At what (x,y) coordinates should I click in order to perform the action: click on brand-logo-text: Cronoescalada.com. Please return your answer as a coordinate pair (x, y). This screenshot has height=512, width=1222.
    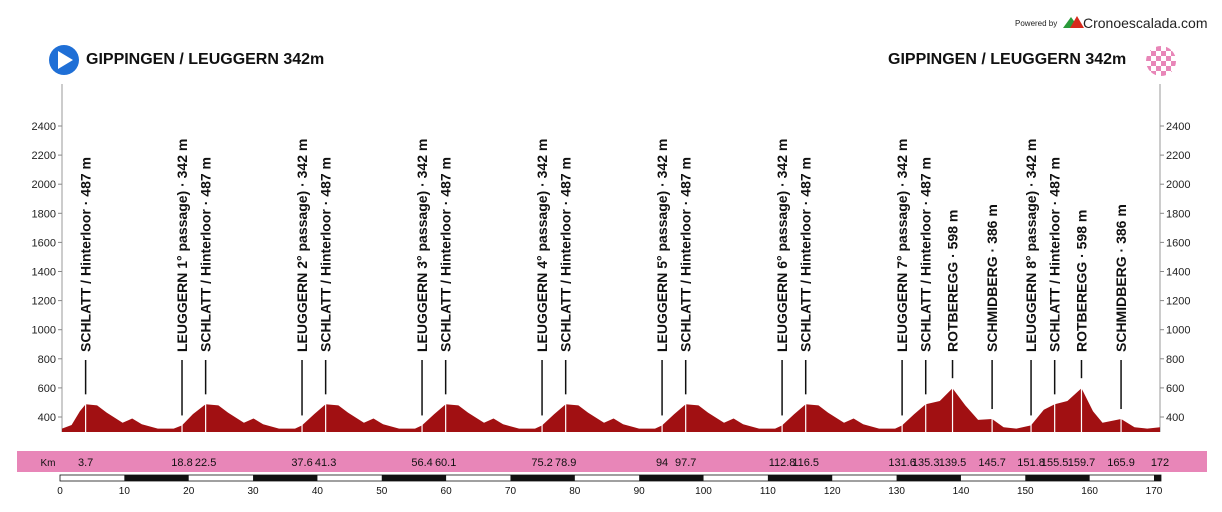
    Looking at the image, I should click on (1145, 23).